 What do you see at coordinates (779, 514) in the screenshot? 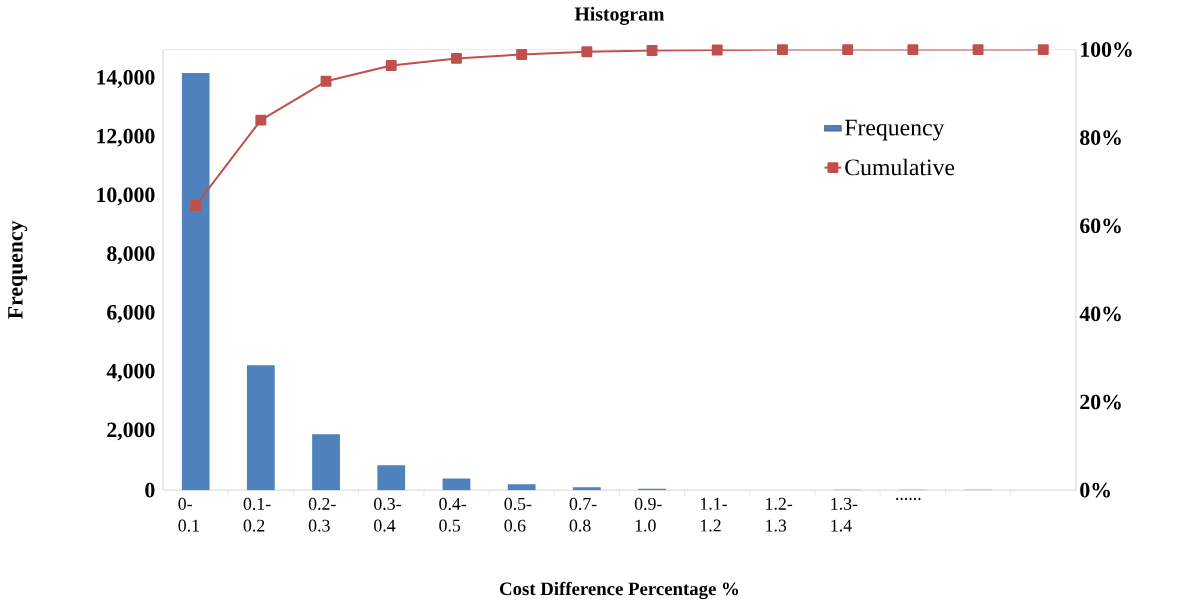
I see `x-tick-label: 1.2-1.3` at bounding box center [779, 514].